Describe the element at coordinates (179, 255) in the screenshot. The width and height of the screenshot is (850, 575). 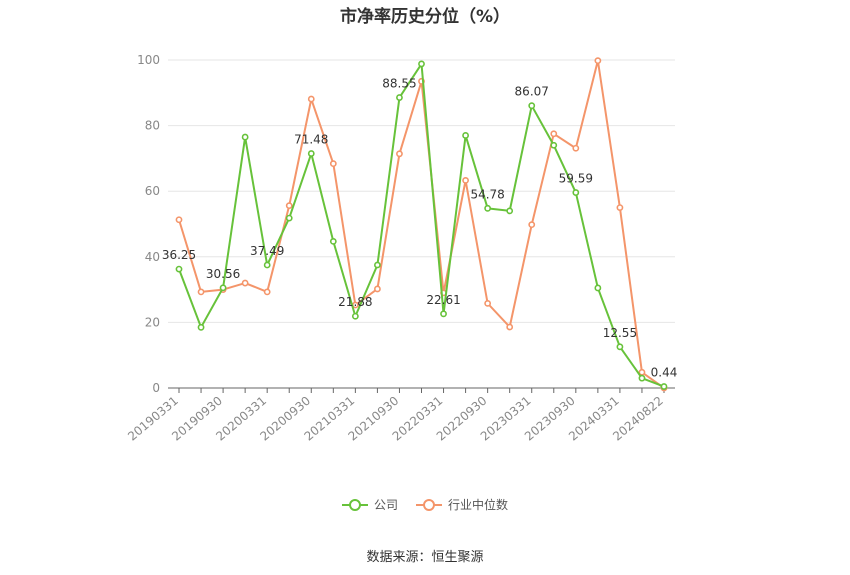
I see `data-label-company: 36.25` at that location.